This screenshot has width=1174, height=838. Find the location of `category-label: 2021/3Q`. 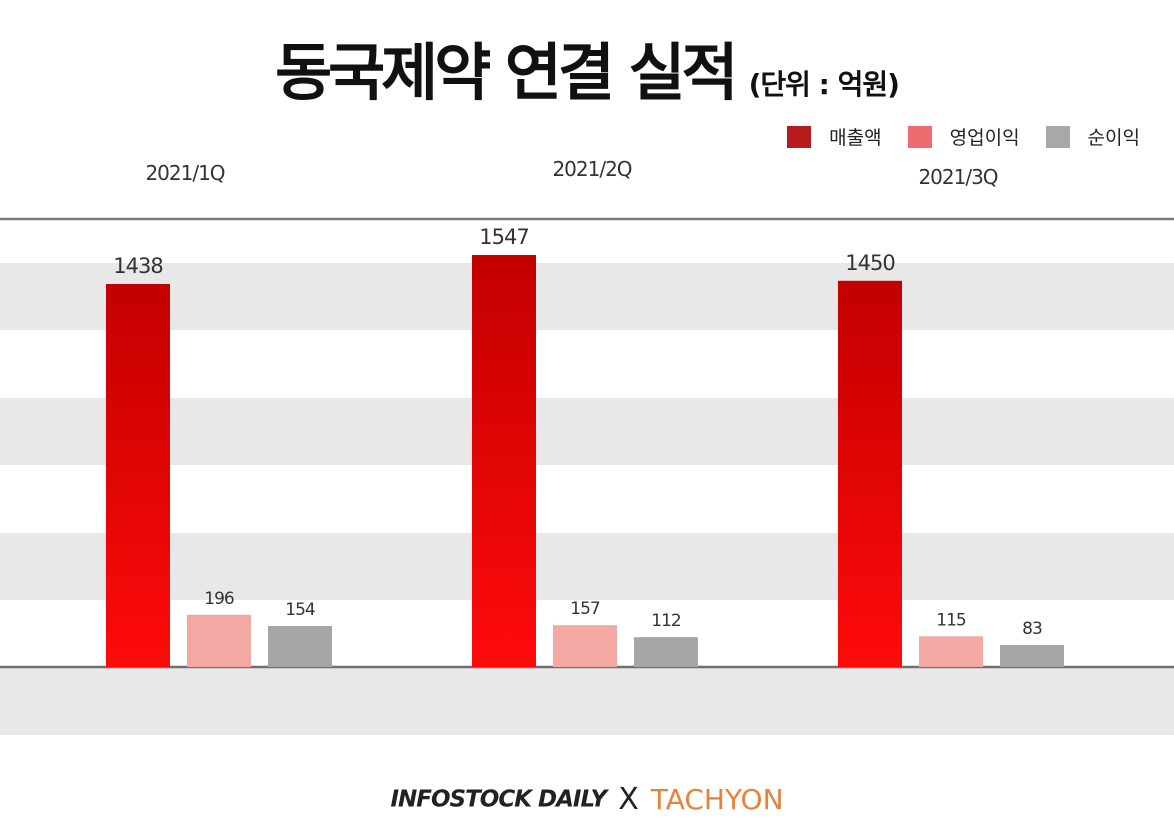

category-label: 2021/3Q is located at coordinates (957, 177).